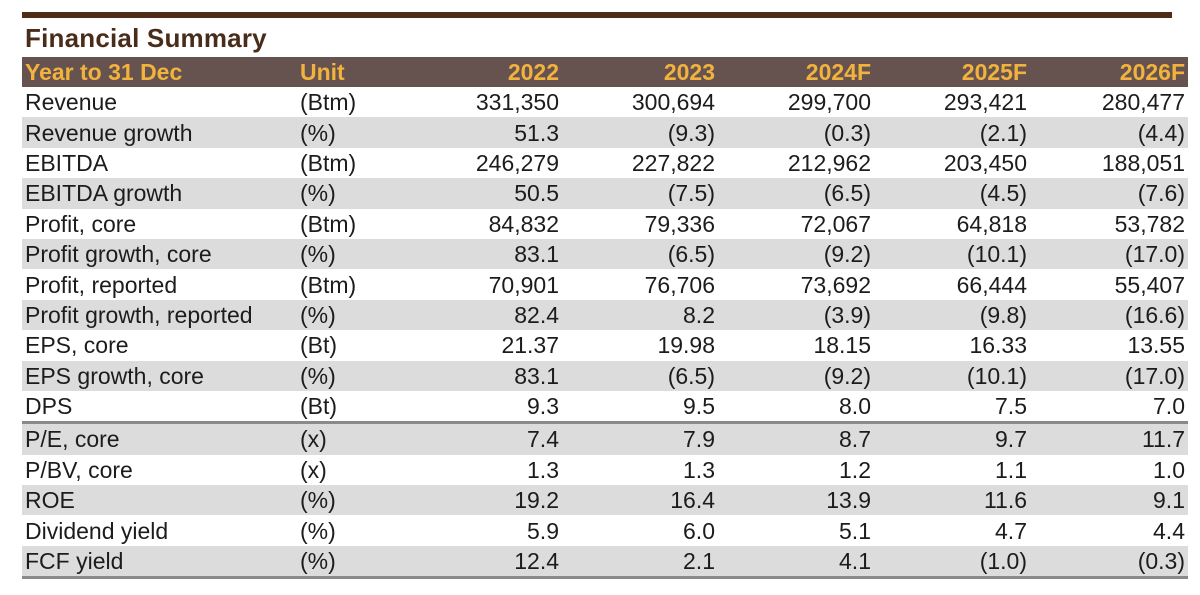 This screenshot has width=1200, height=595. Describe the element at coordinates (679, 223) in the screenshot. I see `row-value: 79,336` at that location.